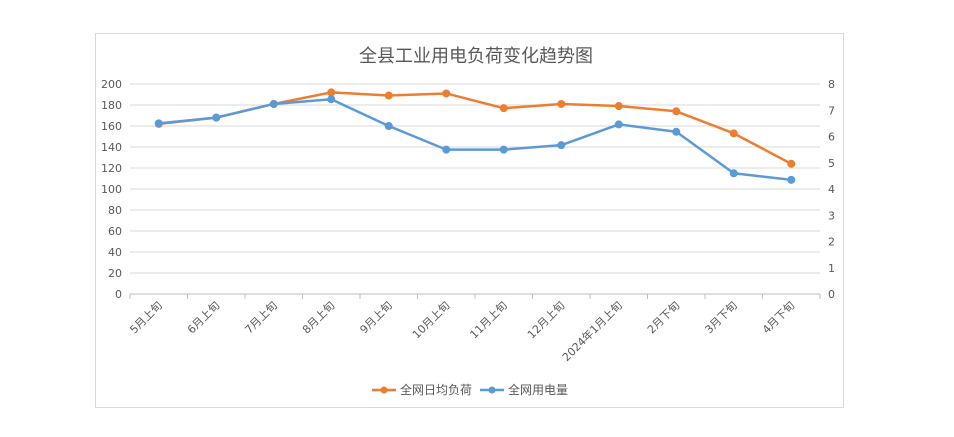 The width and height of the screenshot is (954, 437). Describe the element at coordinates (476, 56) in the screenshot. I see `chart-title: 全县工业用电负荷变化趋势图` at that location.